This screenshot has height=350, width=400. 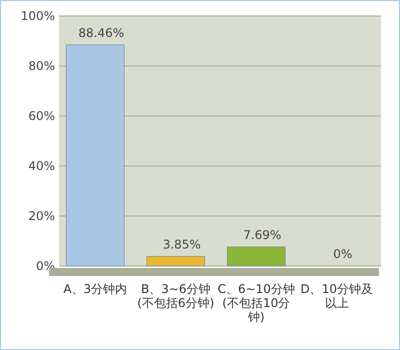 What do you see at coordinates (256, 303) in the screenshot?
I see `x-tick-label: C、6~10分钟(不包括10分钟)` at bounding box center [256, 303].